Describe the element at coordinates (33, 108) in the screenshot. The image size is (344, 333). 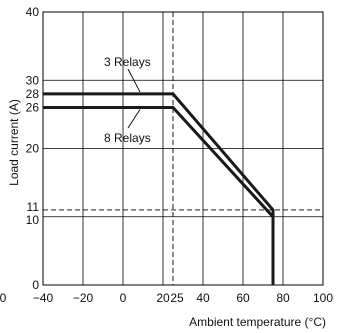
I see `y-tick-label: 26` at that location.